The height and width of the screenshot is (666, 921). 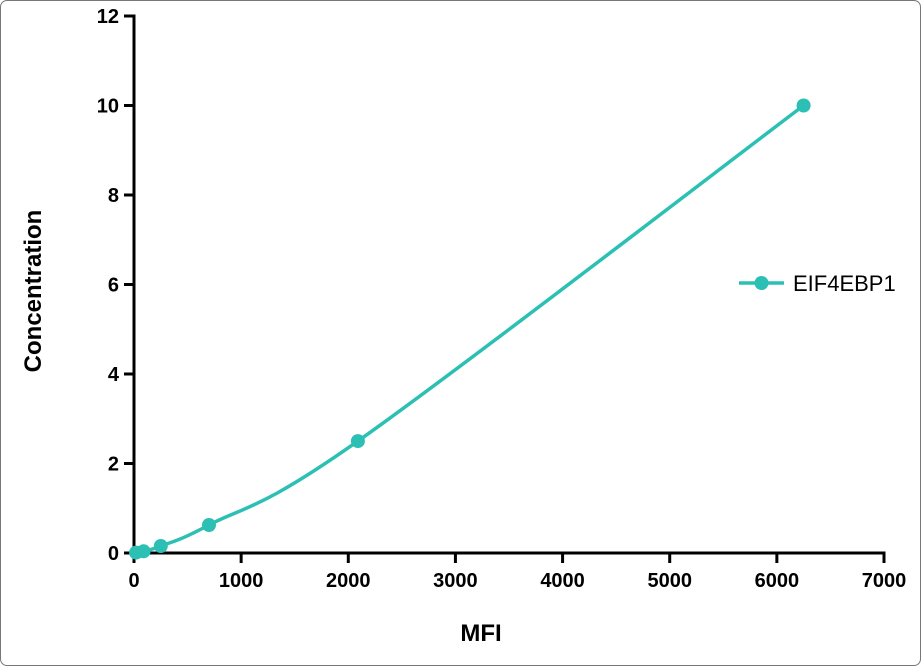 What do you see at coordinates (777, 581) in the screenshot?
I see `x-tick-label: 6000` at bounding box center [777, 581].